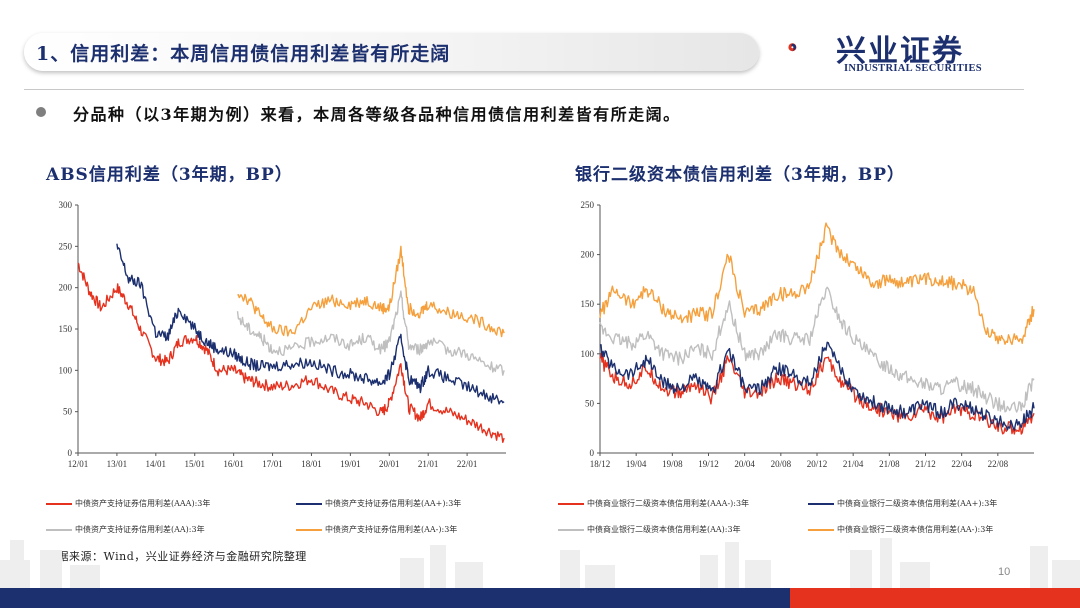 Image resolution: width=1080 pixels, height=608 pixels. What do you see at coordinates (889, 464) in the screenshot?
I see `x-tick-label: 21/08` at bounding box center [889, 464].